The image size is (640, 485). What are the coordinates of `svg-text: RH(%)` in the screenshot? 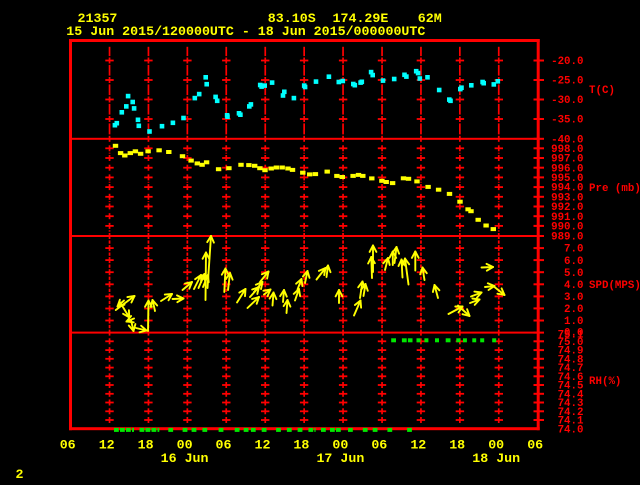 It's located at (605, 382).